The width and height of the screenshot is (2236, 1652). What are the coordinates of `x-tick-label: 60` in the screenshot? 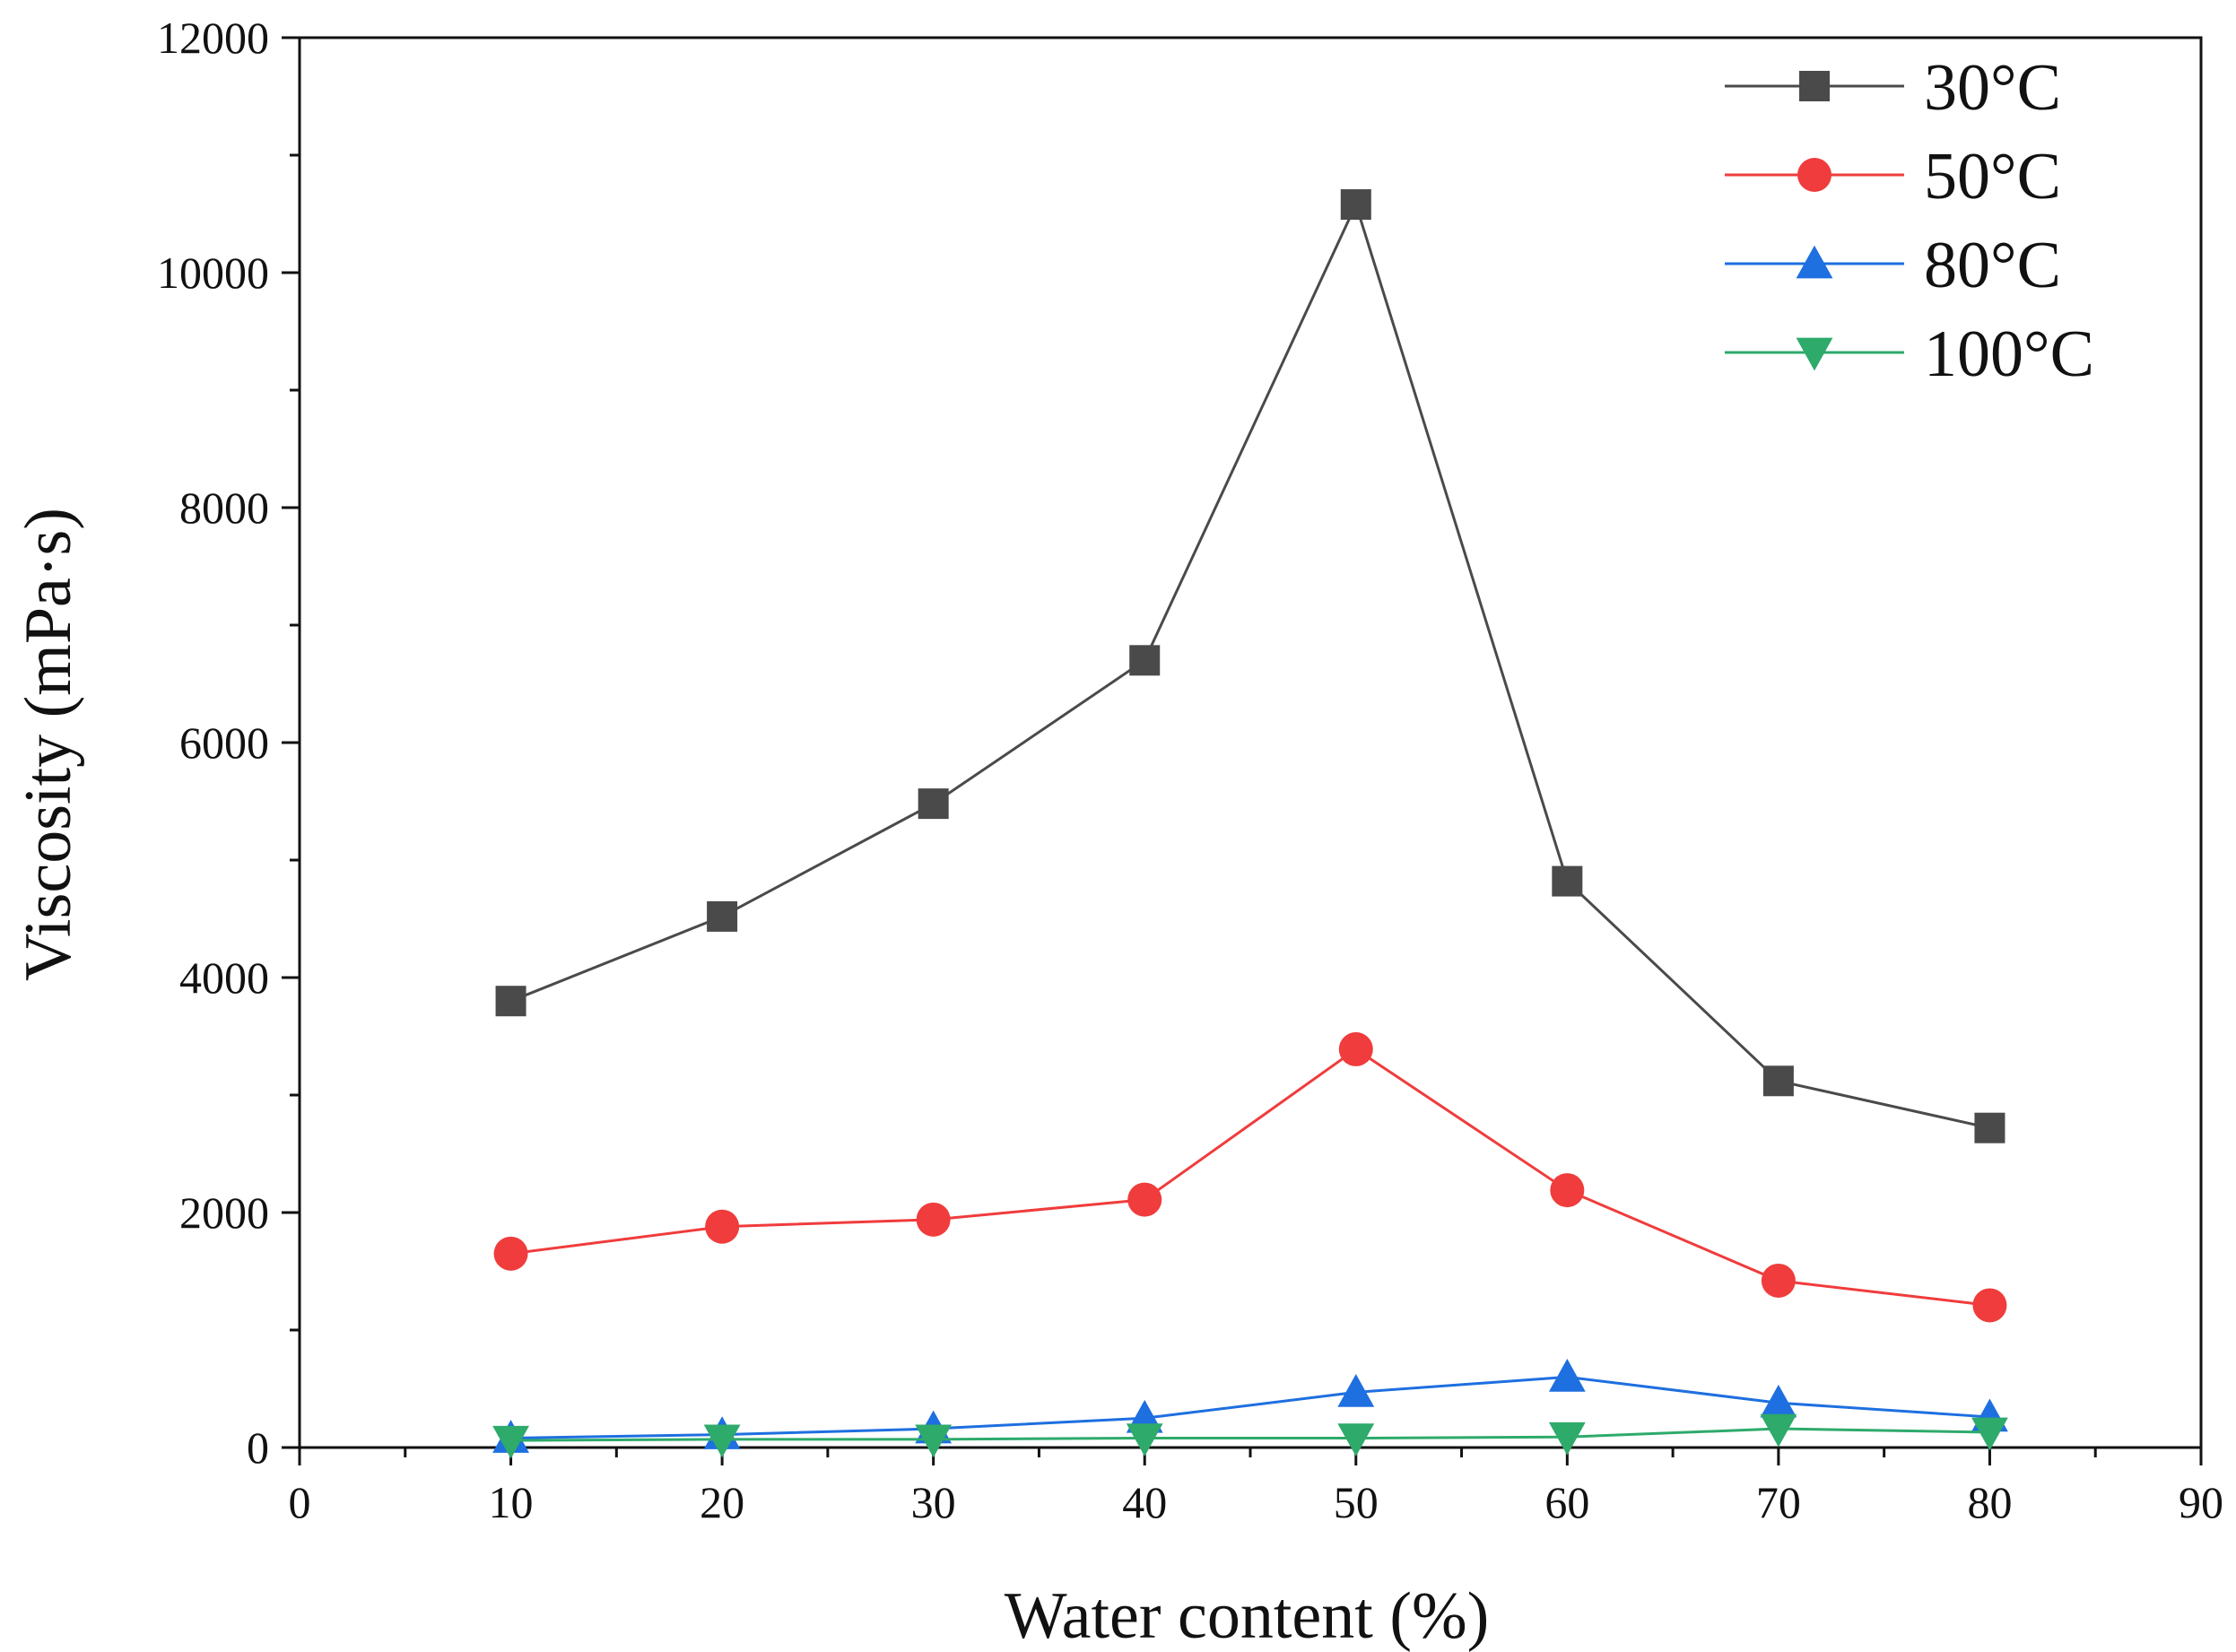 It's located at (1566, 1502).